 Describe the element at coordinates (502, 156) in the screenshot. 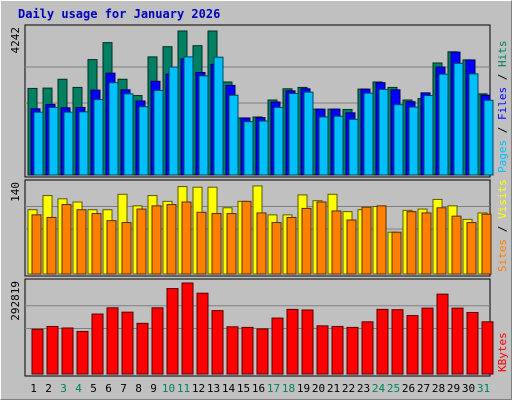

I see `legend-label-hits-files-pages-0: Pages` at that location.